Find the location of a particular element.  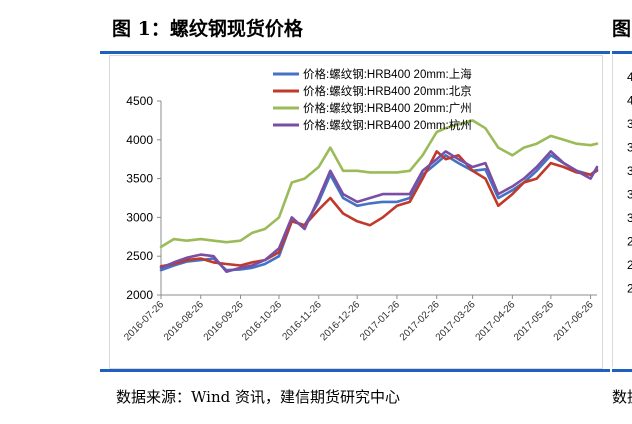

x-tick-label: 2016-08-26 is located at coordinates (184, 321).